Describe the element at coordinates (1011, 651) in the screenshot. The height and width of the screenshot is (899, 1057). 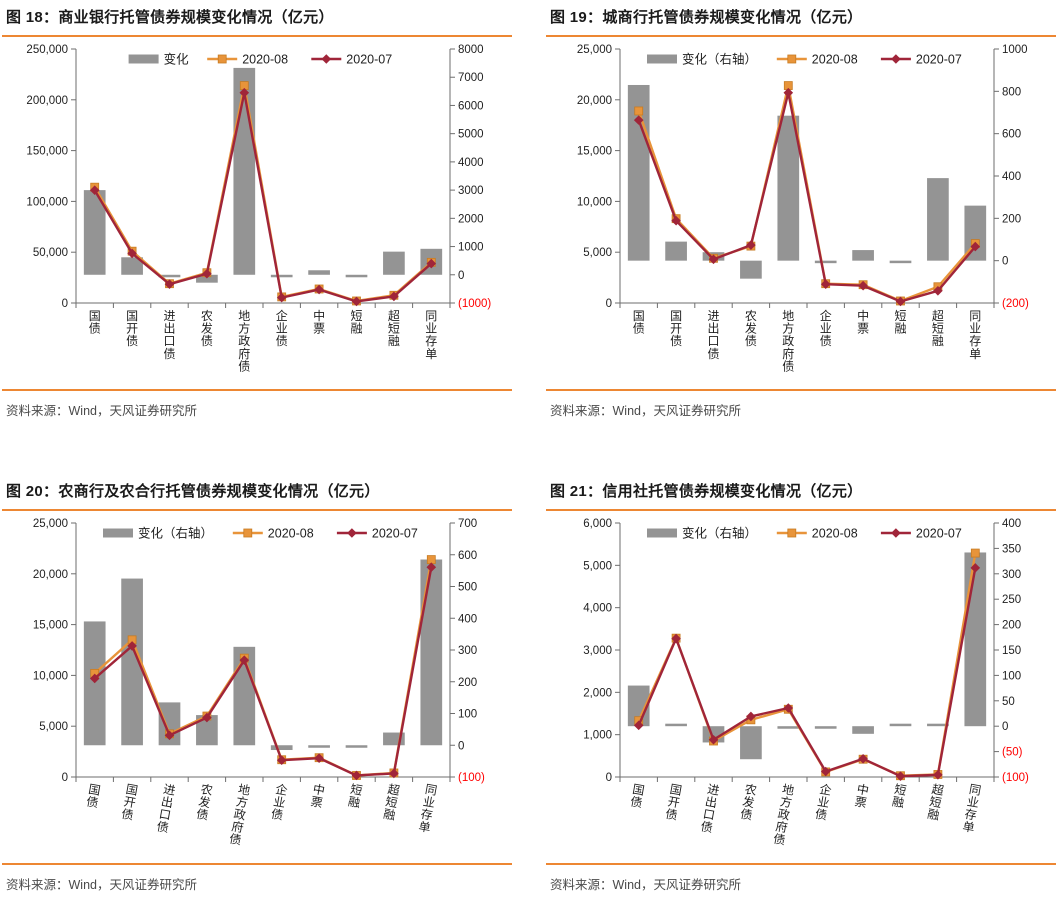
I see `svg-text: 150` at that location.